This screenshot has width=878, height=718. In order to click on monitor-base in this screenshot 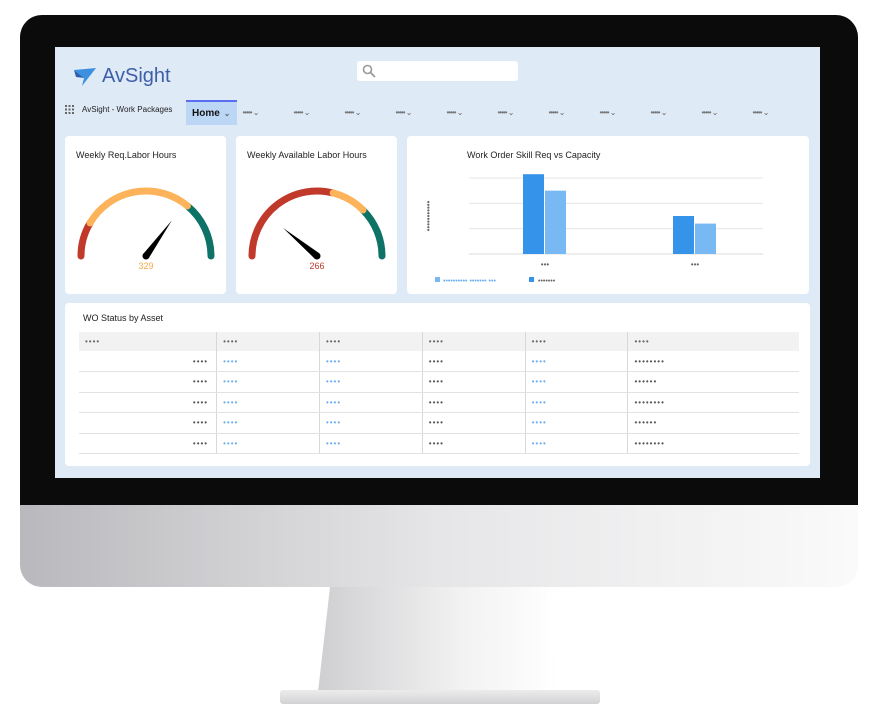, I will do `click(440, 697)`.